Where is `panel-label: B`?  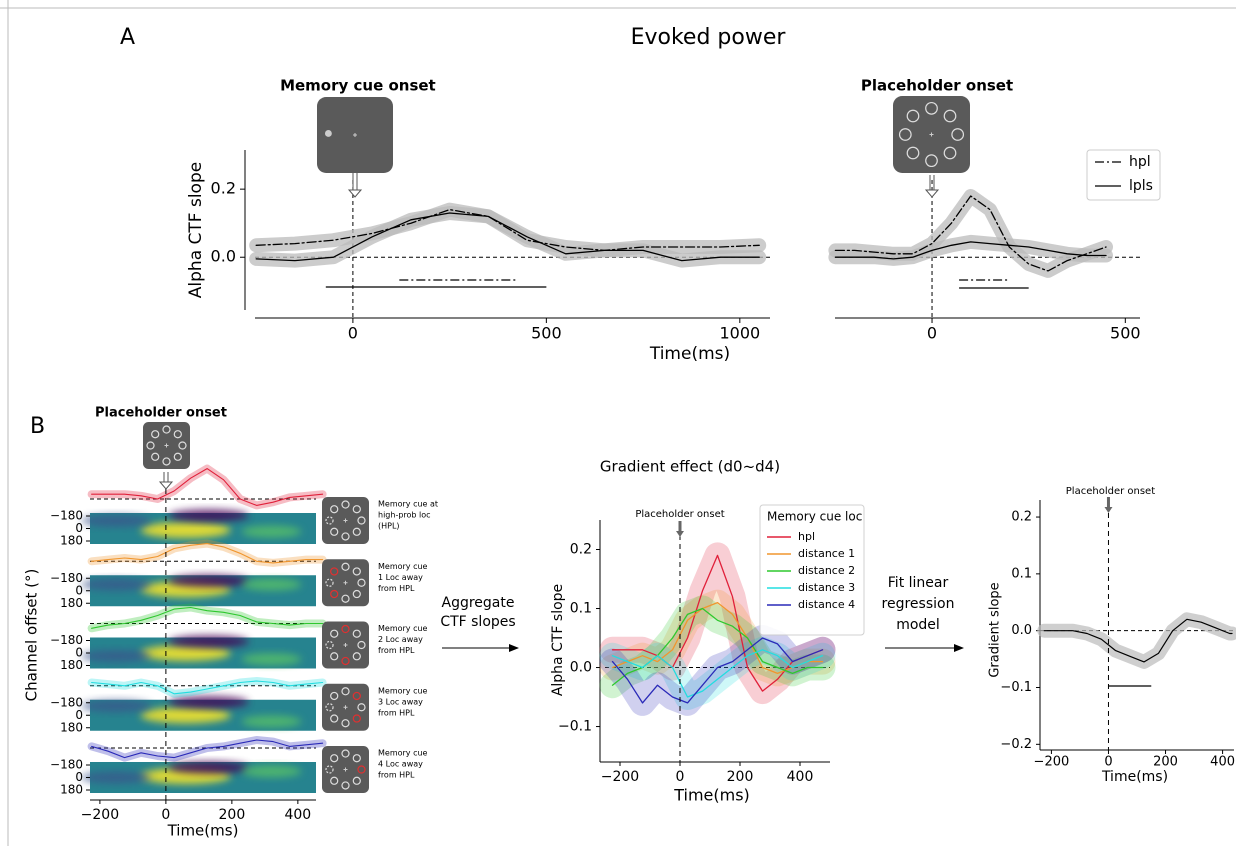
panel-label: B is located at coordinates (37, 426).